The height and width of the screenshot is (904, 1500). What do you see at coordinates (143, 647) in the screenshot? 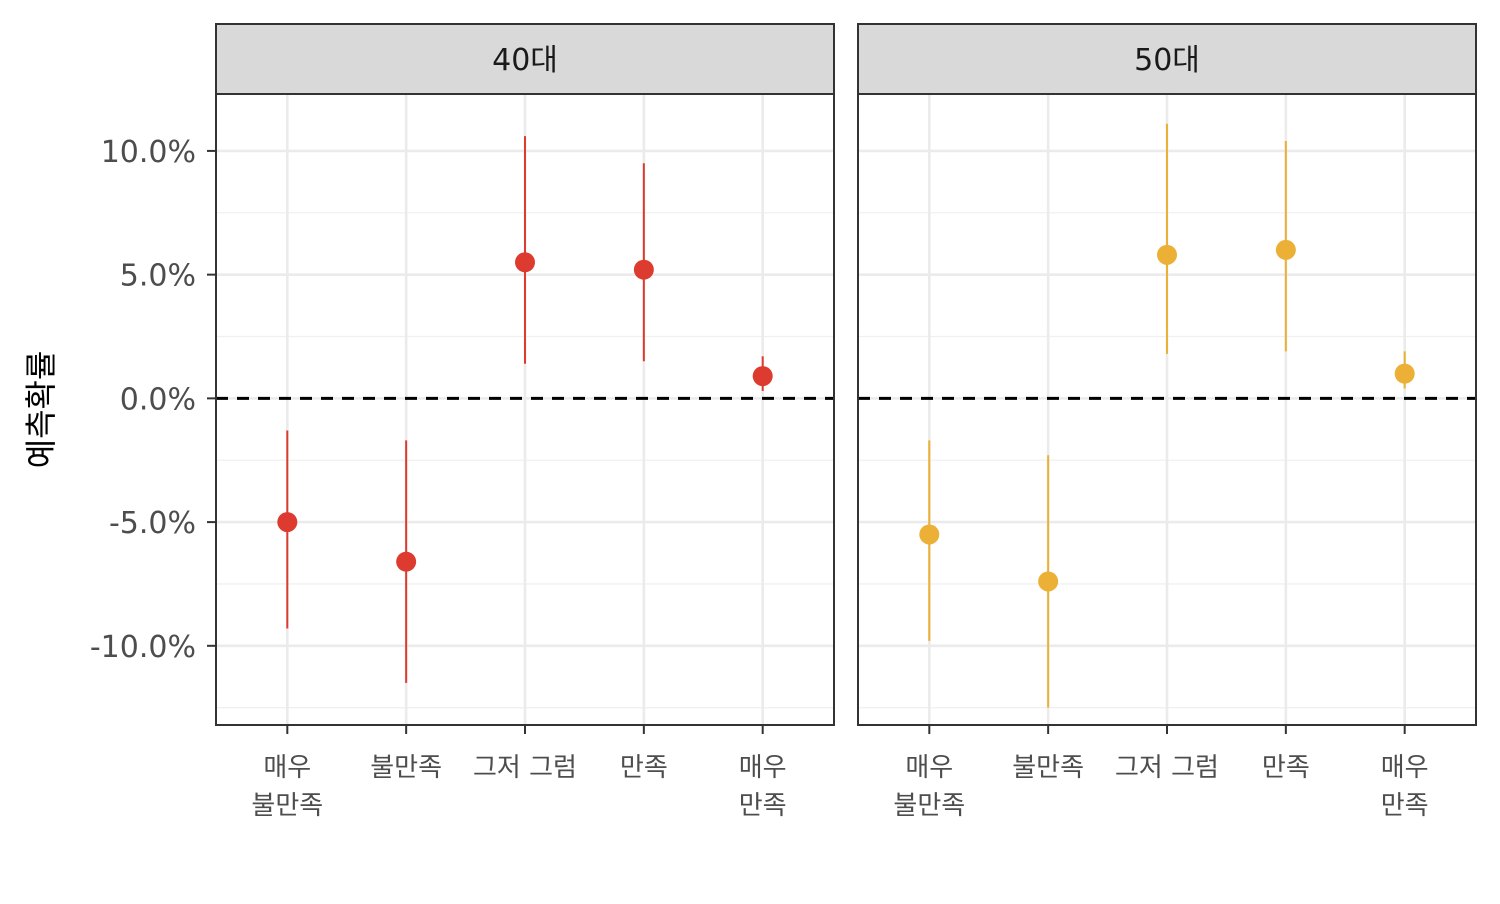
I see `y-tick-label: -10.0%` at bounding box center [143, 647].